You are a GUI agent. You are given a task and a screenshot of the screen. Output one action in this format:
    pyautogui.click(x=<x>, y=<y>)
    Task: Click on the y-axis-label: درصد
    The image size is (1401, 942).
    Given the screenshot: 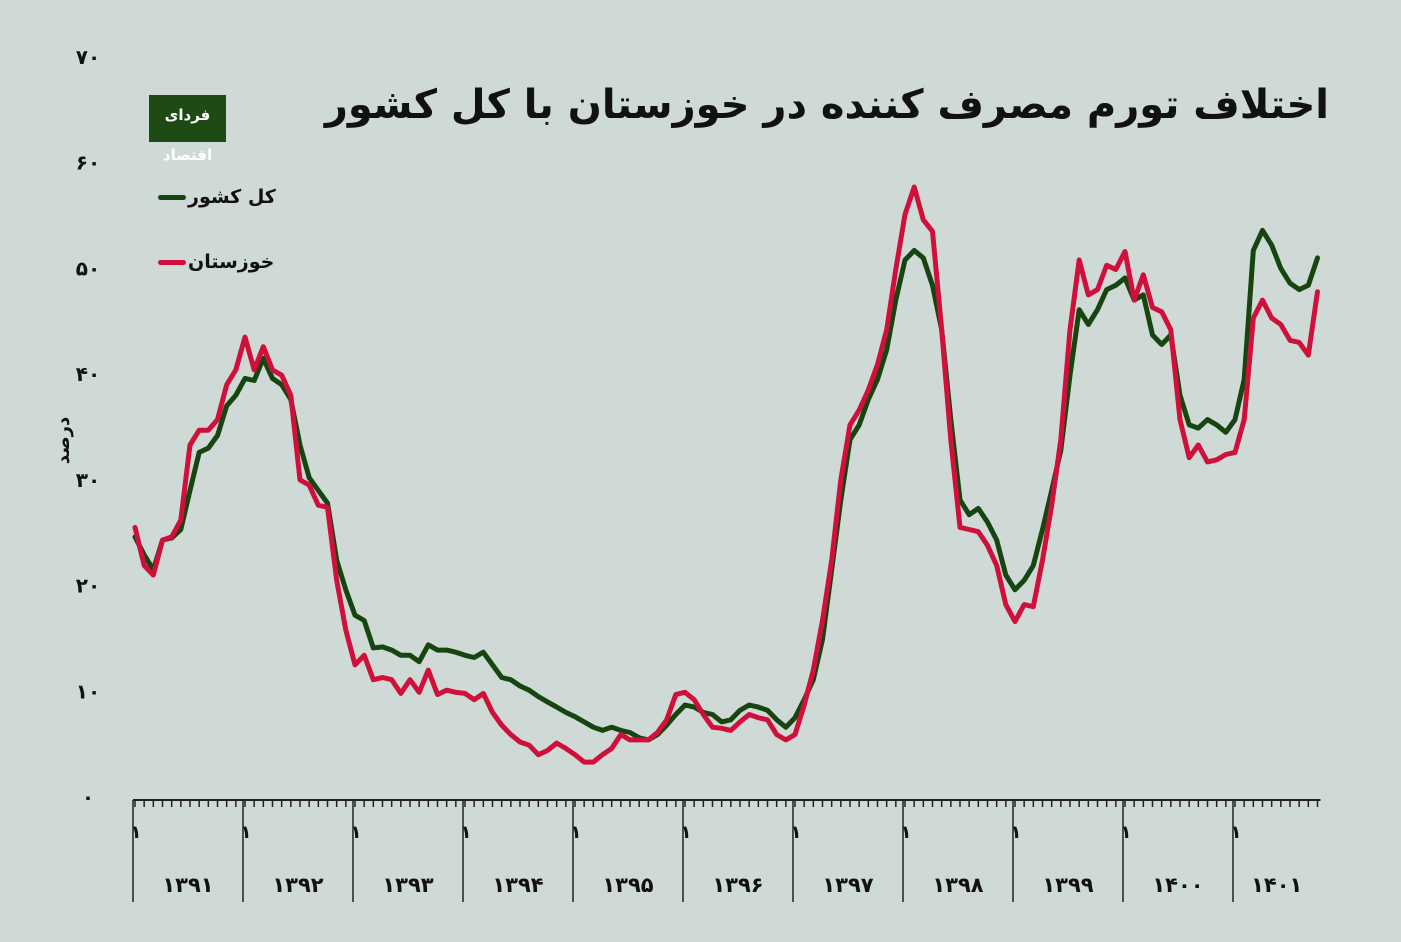 What is the action you would take?
    pyautogui.click(x=64, y=440)
    